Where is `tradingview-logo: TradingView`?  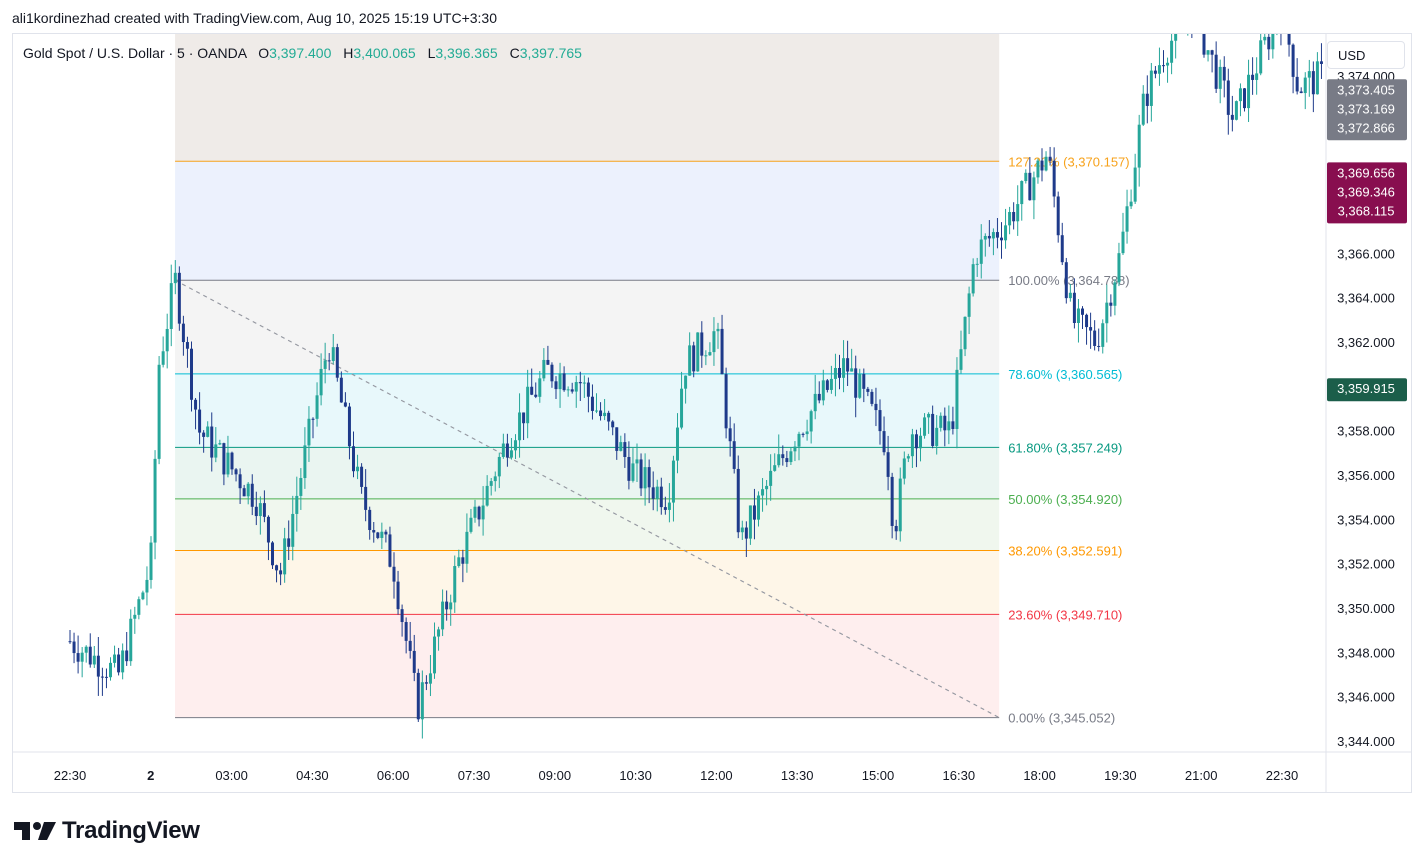
tradingview-logo: TradingView is located at coordinates (107, 831).